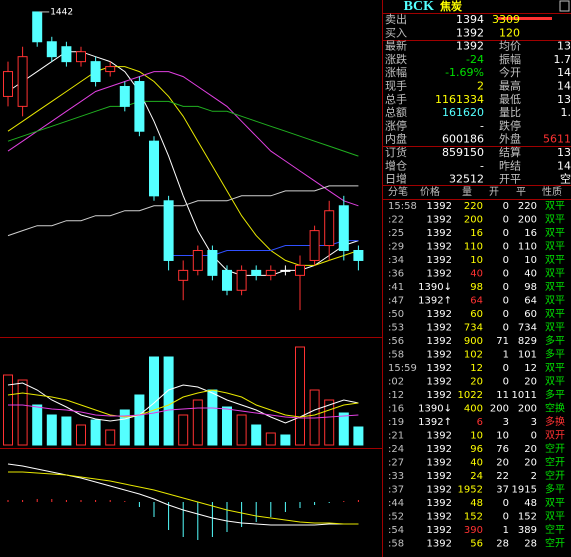 Image resolution: width=571 pixels, height=557 pixels. I want to click on quote-label: 总额, so click(396, 112).